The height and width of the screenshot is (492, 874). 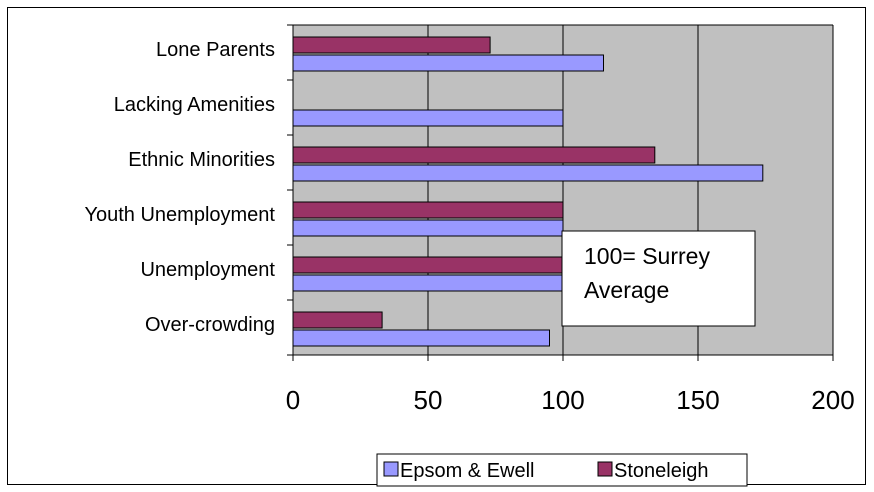 I want to click on legend: Epsom & Ewell Stoneleigh, so click(x=562, y=470).